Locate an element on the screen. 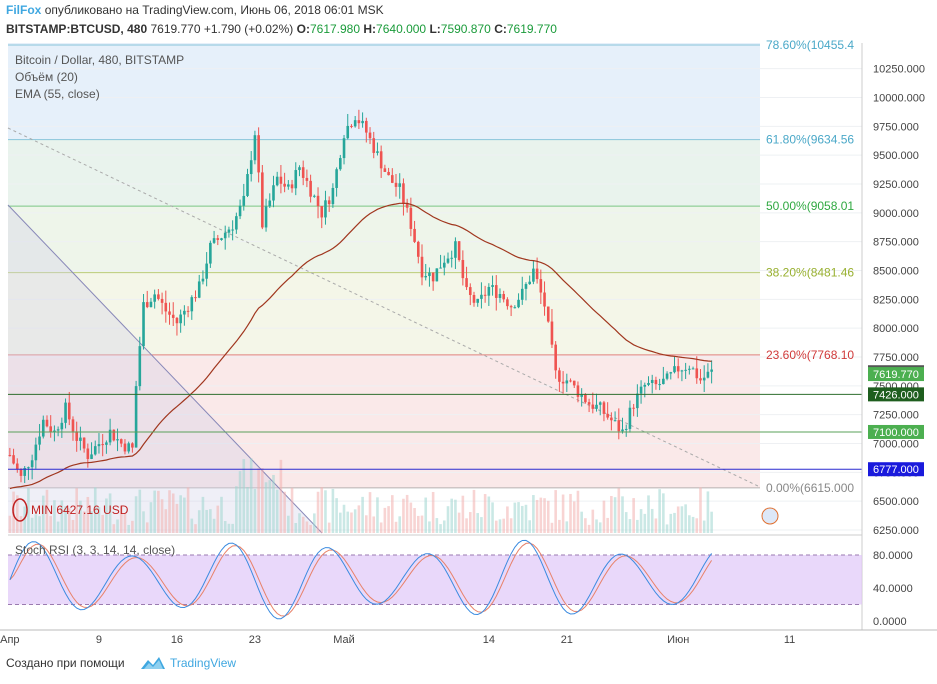 The image size is (937, 684). tradingview-logo-icon is located at coordinates (153, 663).